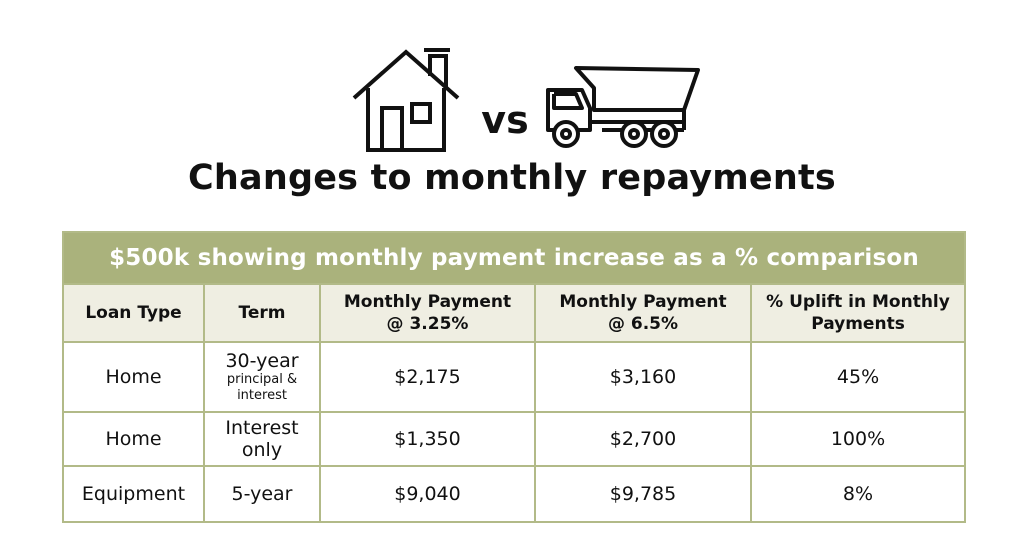 This screenshot has height=555, width=1024. What do you see at coordinates (623, 107) in the screenshot?
I see `dump-truck-icon` at bounding box center [623, 107].